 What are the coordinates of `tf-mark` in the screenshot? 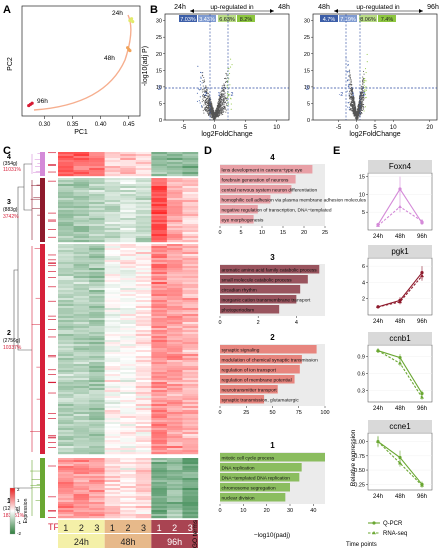 It's located at (52, 277).